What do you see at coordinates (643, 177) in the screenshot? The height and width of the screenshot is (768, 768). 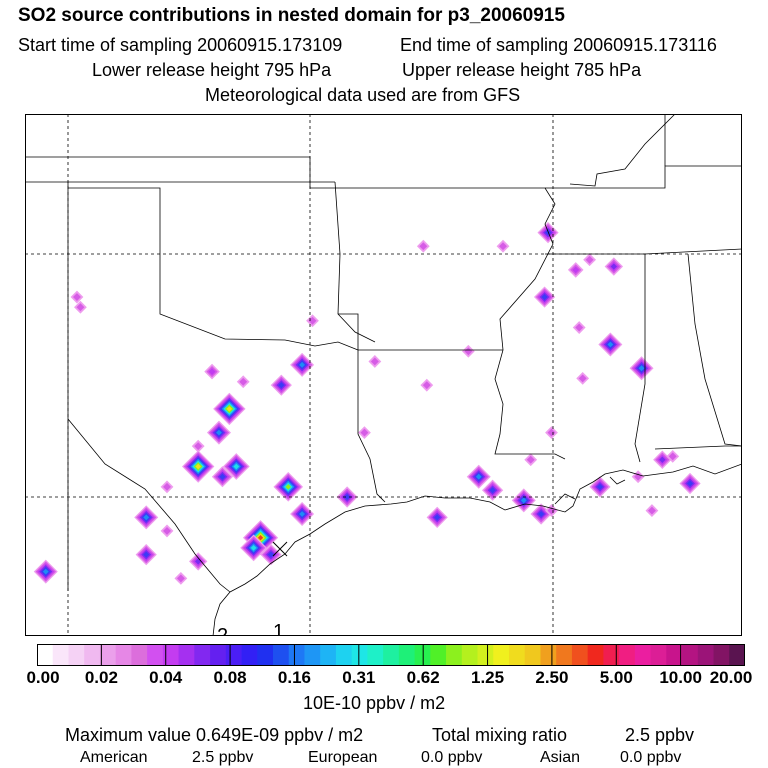 I see `state-border-missouri-tennessee` at bounding box center [643, 177].